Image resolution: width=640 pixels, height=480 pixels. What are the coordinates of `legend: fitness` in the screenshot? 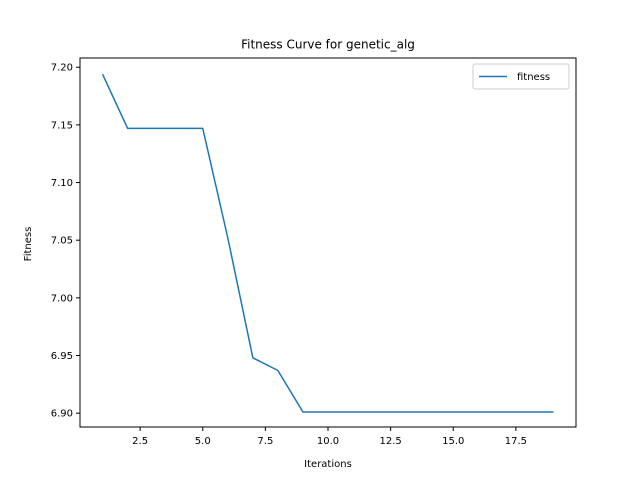 It's located at (521, 76).